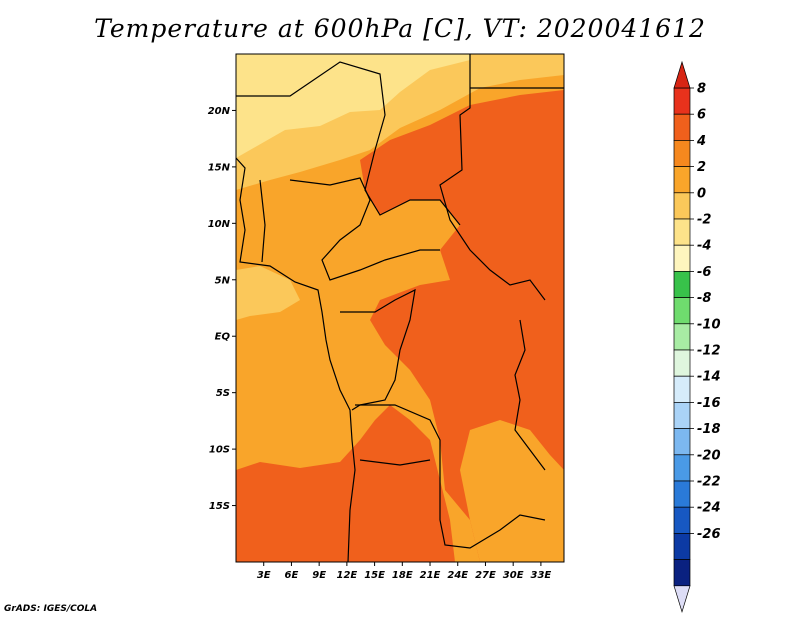 This screenshot has width=800, height=618. I want to click on border-congo, so click(378, 349).